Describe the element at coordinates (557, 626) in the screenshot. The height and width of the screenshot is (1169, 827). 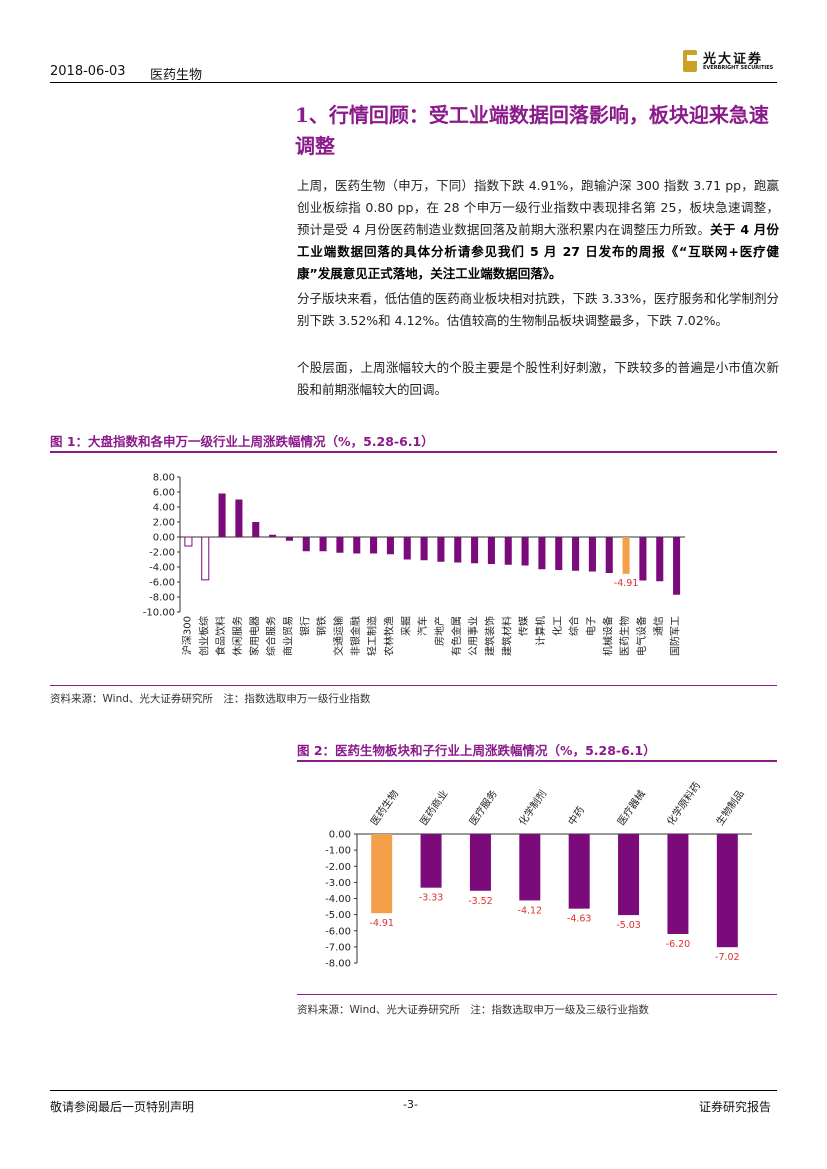
I see `x-category-label: 化工` at that location.